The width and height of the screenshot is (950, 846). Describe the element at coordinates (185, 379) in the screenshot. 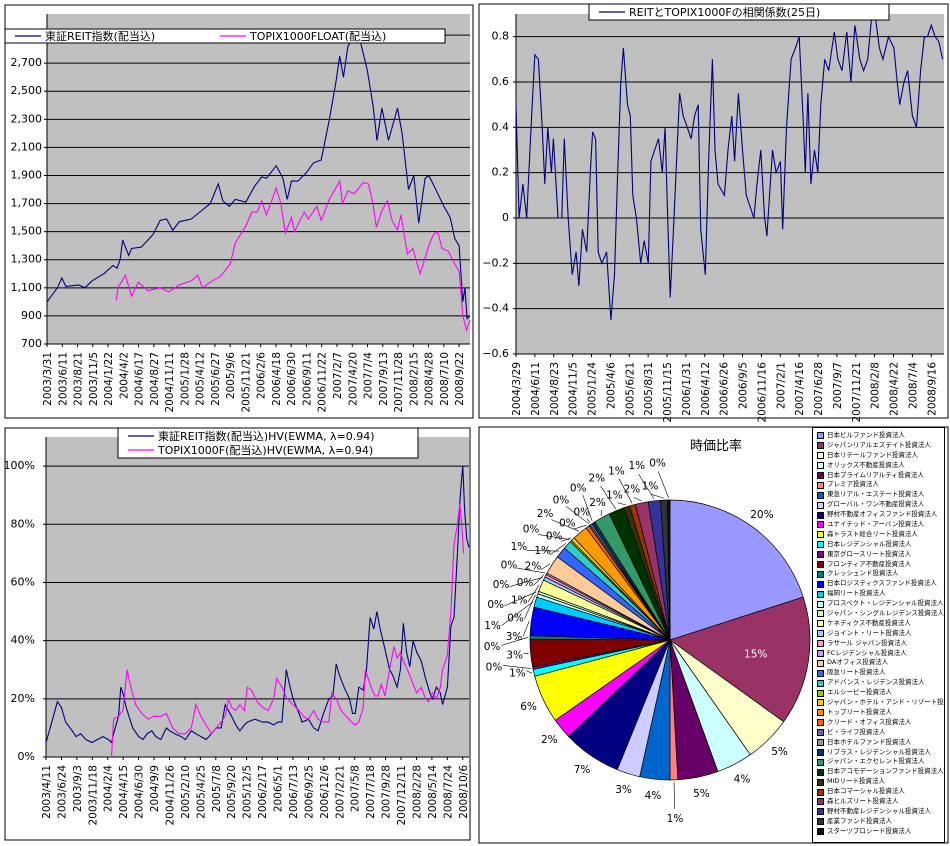

I see `x-tick-label: 2005/1/28` at that location.